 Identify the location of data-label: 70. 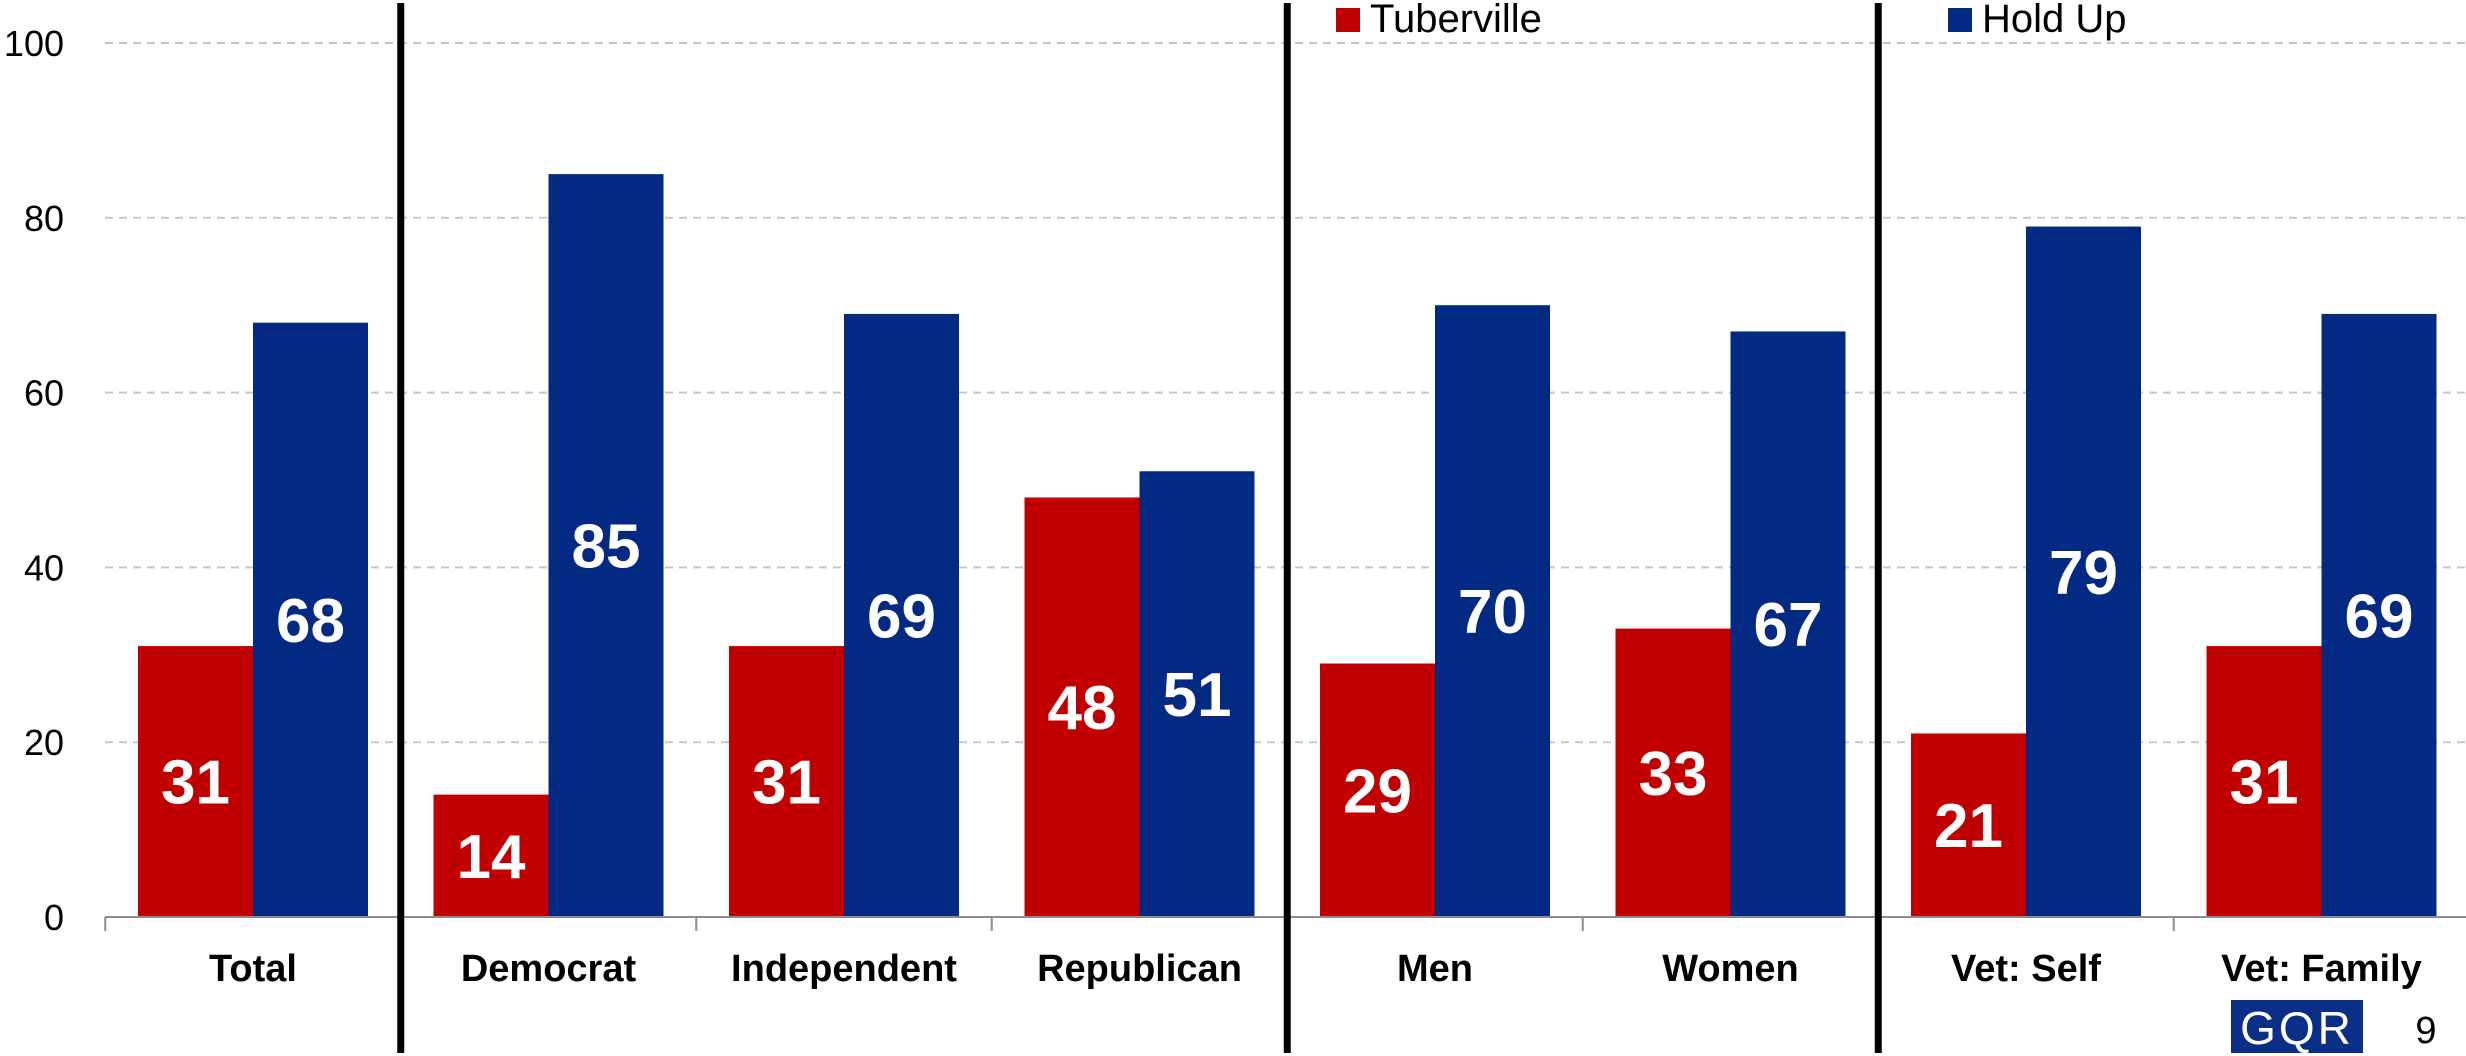
(1492, 612).